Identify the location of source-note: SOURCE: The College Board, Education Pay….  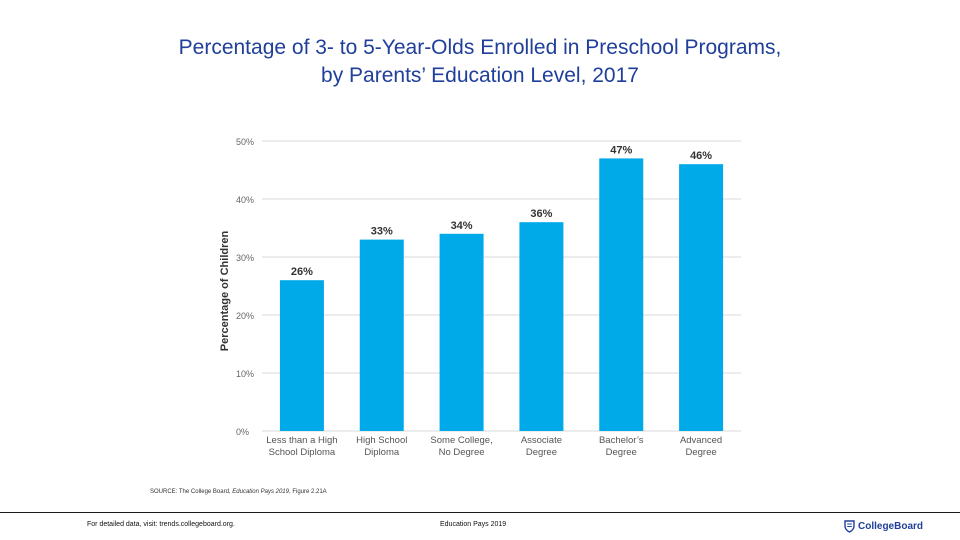
(238, 492).